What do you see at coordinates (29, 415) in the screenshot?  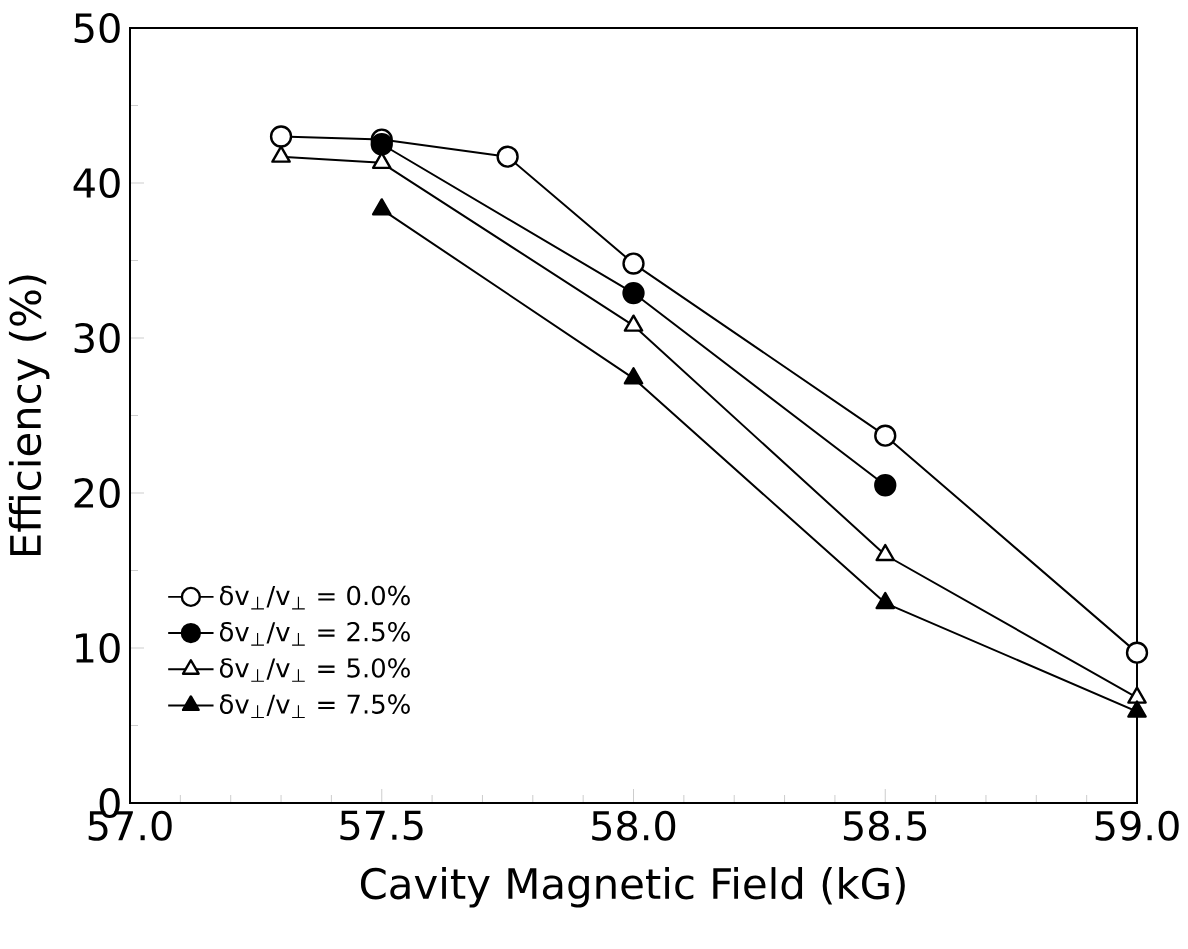 I see `y-axis-title: Efficiency (%)` at bounding box center [29, 415].